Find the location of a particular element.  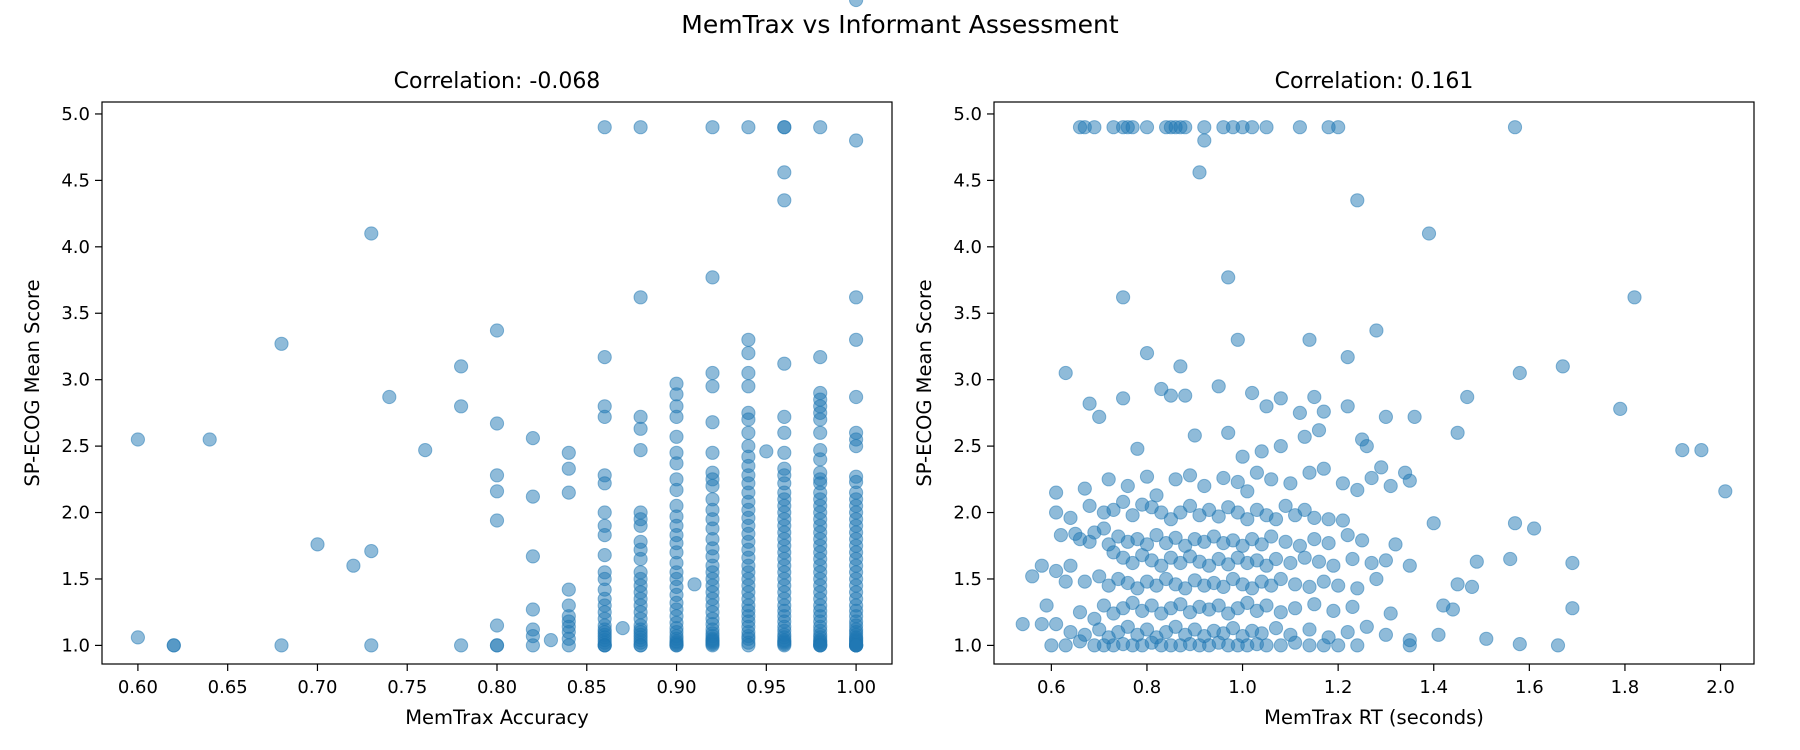

y-tick-label: 1.0 is located at coordinates (75, 645).